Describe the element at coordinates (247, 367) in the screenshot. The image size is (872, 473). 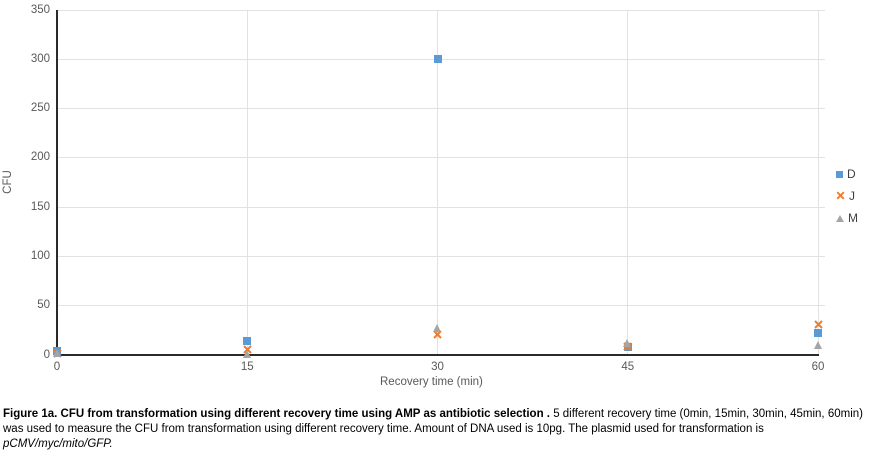
I see `x-tick-label: 15` at that location.